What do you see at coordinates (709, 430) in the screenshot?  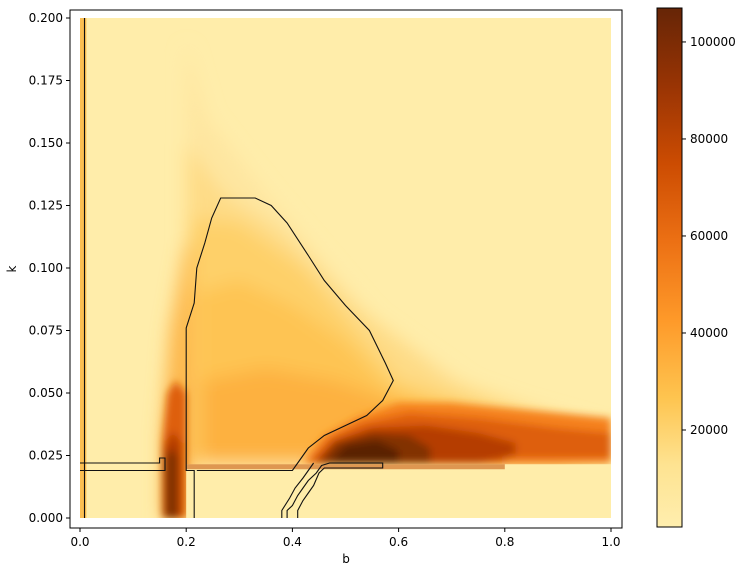 I see `colorbar-tick-label: 20000` at bounding box center [709, 430].